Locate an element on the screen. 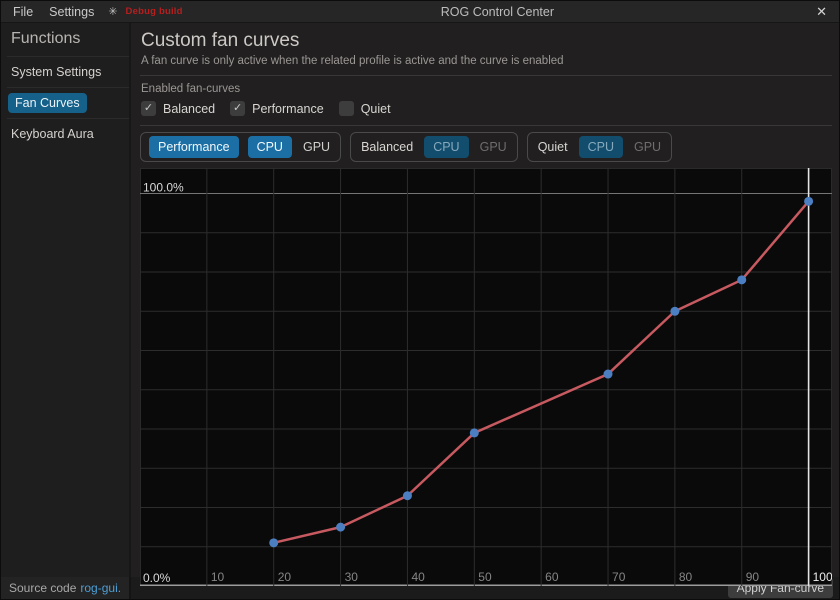 Image resolution: width=840 pixels, height=600 pixels. enabled-fan-curves-label: Enabled fan-curves is located at coordinates (191, 89).